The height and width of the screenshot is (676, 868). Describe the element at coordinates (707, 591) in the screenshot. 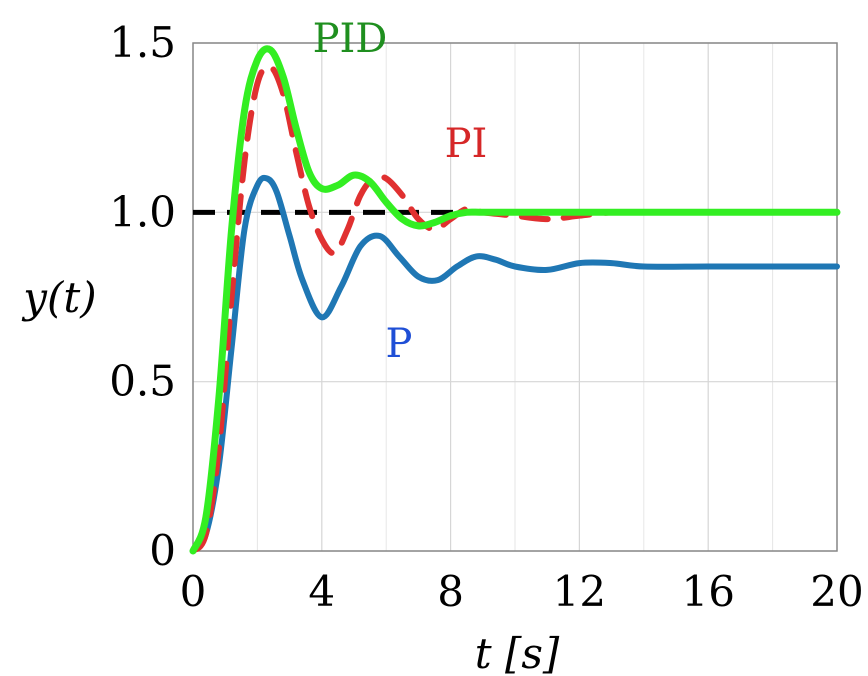

I see `x-tick-label: 16` at that location.